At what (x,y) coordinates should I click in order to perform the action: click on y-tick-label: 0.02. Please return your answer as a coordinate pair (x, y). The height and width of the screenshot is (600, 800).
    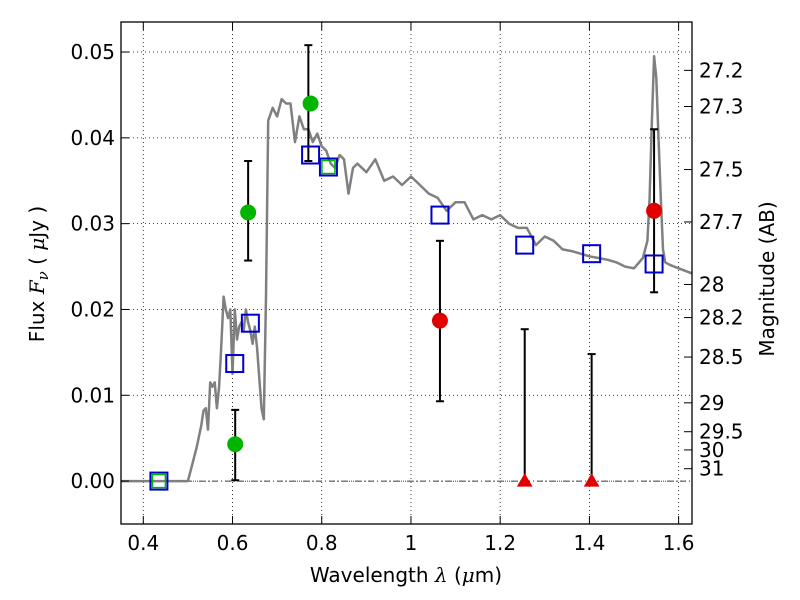
    Looking at the image, I should click on (92, 309).